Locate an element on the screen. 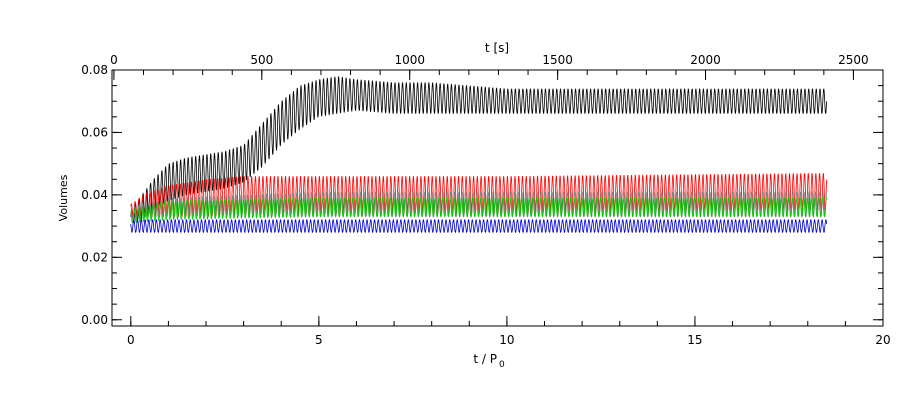 This screenshot has height=400, width=900. y-tick-label: 0.08 is located at coordinates (94, 70).